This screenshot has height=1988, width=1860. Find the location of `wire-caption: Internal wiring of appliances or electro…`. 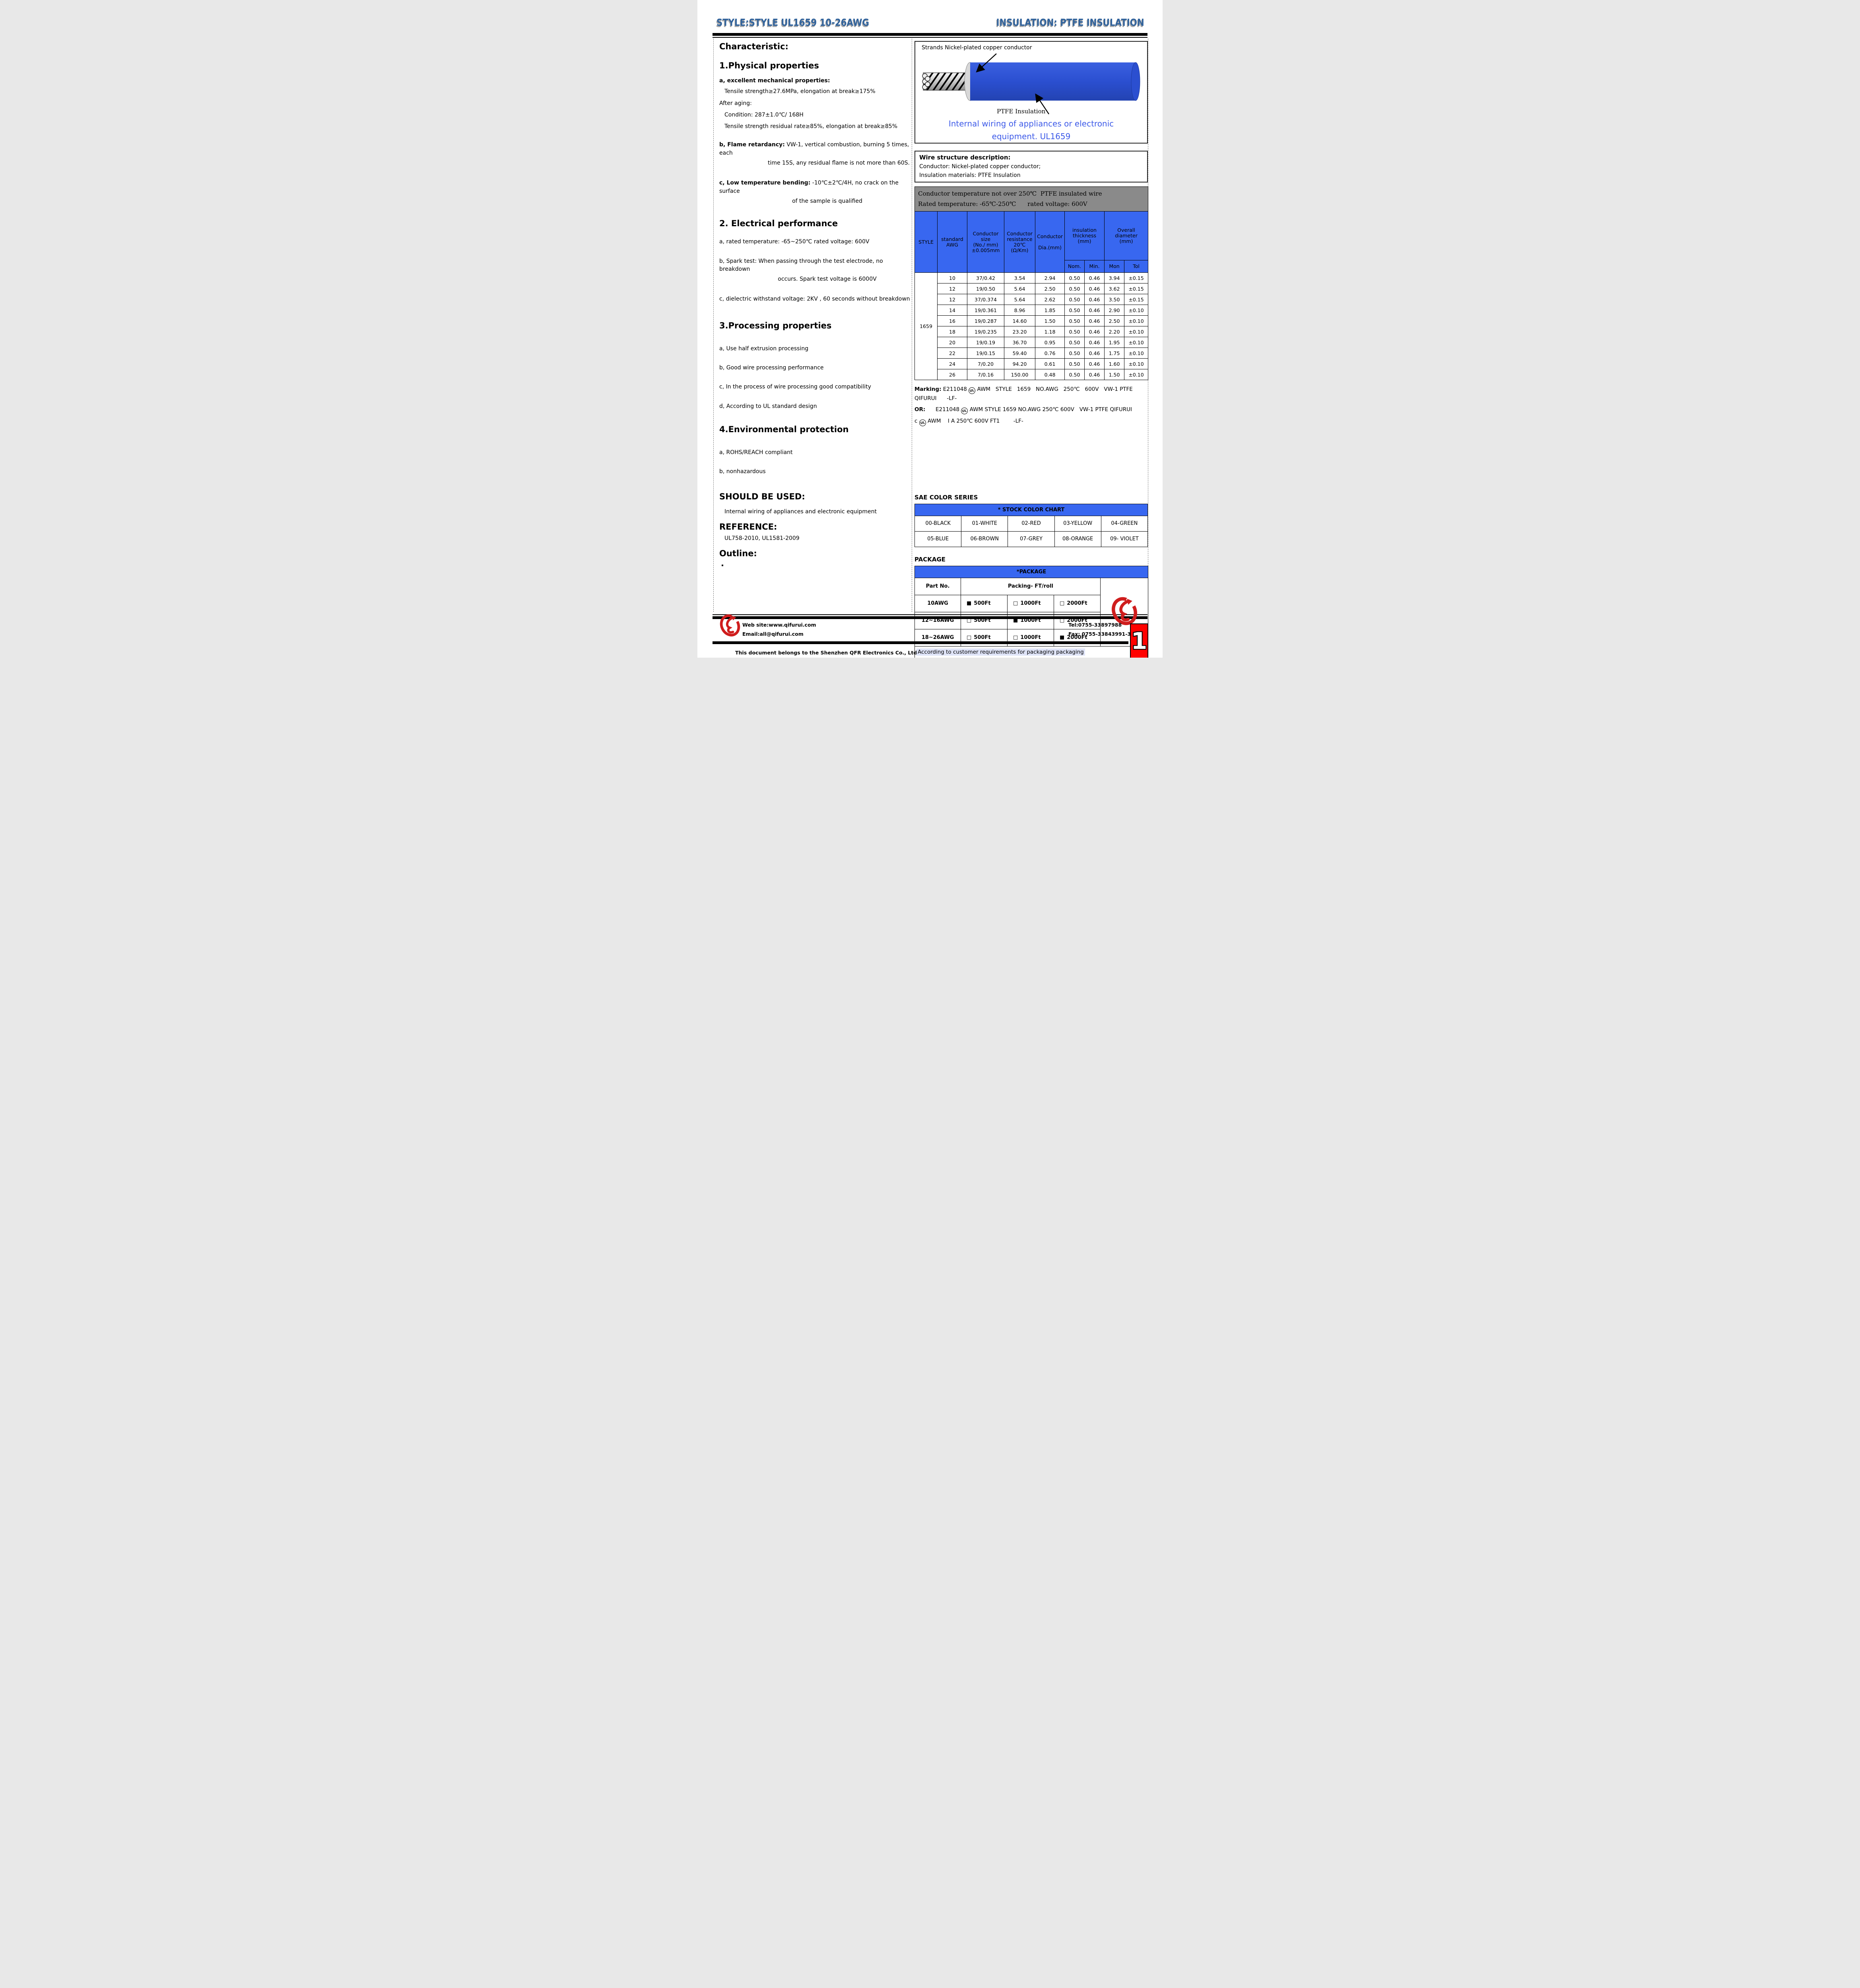

wire-caption: Internal wiring of appliances or electro… is located at coordinates (1031, 130).